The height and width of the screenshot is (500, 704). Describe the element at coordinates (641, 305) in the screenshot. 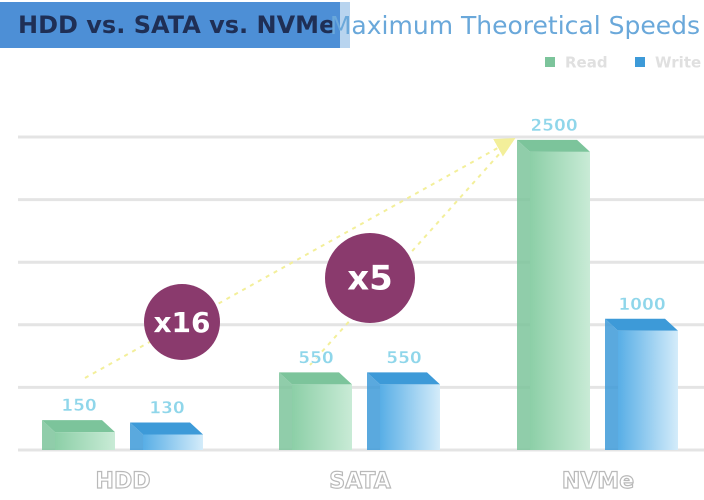

I see `value-label: 1000` at that location.